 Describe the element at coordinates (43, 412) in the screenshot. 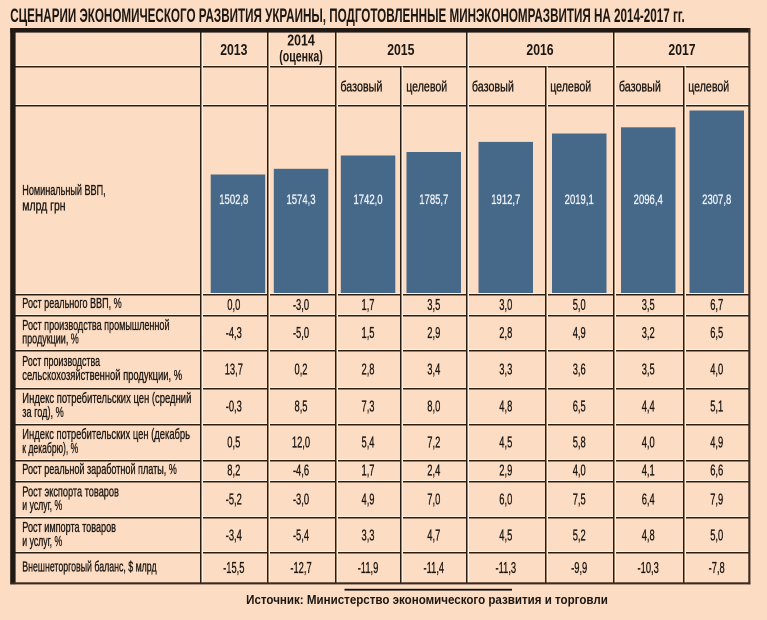

I see `svg-text: за год), %` at that location.